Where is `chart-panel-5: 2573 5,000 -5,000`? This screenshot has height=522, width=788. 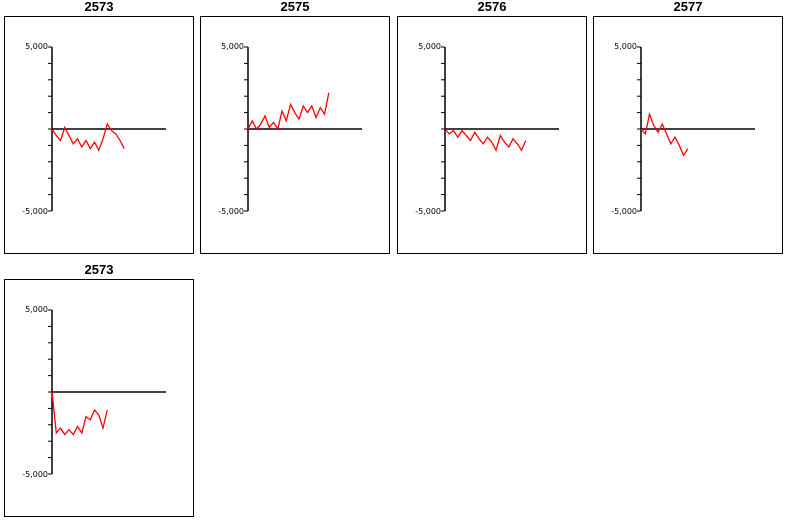
chart-panel-5: 2573 5,000 -5,000 is located at coordinates (99, 392).